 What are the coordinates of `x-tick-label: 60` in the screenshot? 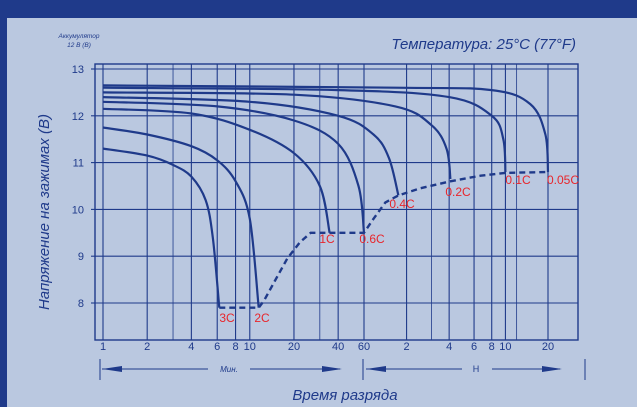 It's located at (364, 347).